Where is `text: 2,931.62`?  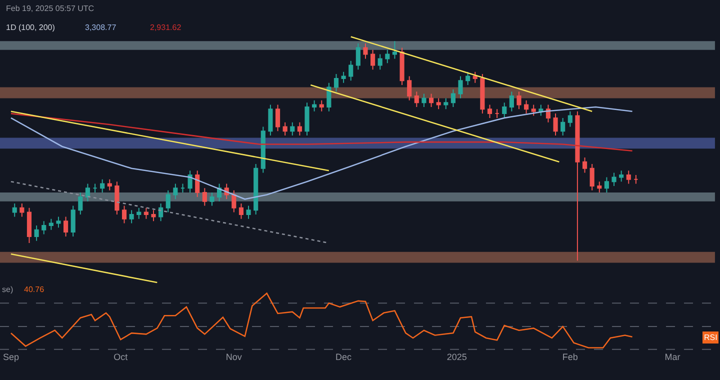 text: 2,931.62 is located at coordinates (166, 27).